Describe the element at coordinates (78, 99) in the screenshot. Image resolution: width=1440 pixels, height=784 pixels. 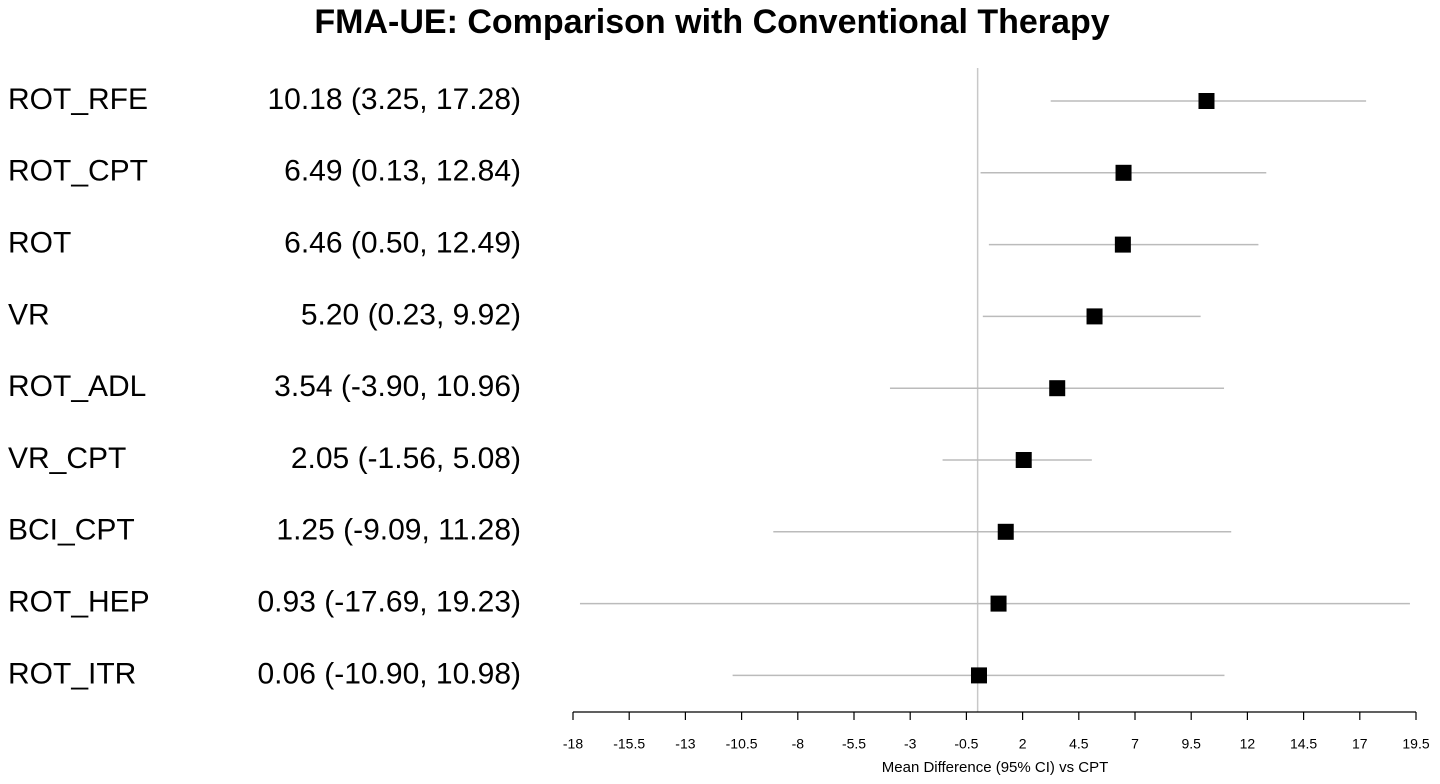
I see `row-label: ROT_RFE` at that location.